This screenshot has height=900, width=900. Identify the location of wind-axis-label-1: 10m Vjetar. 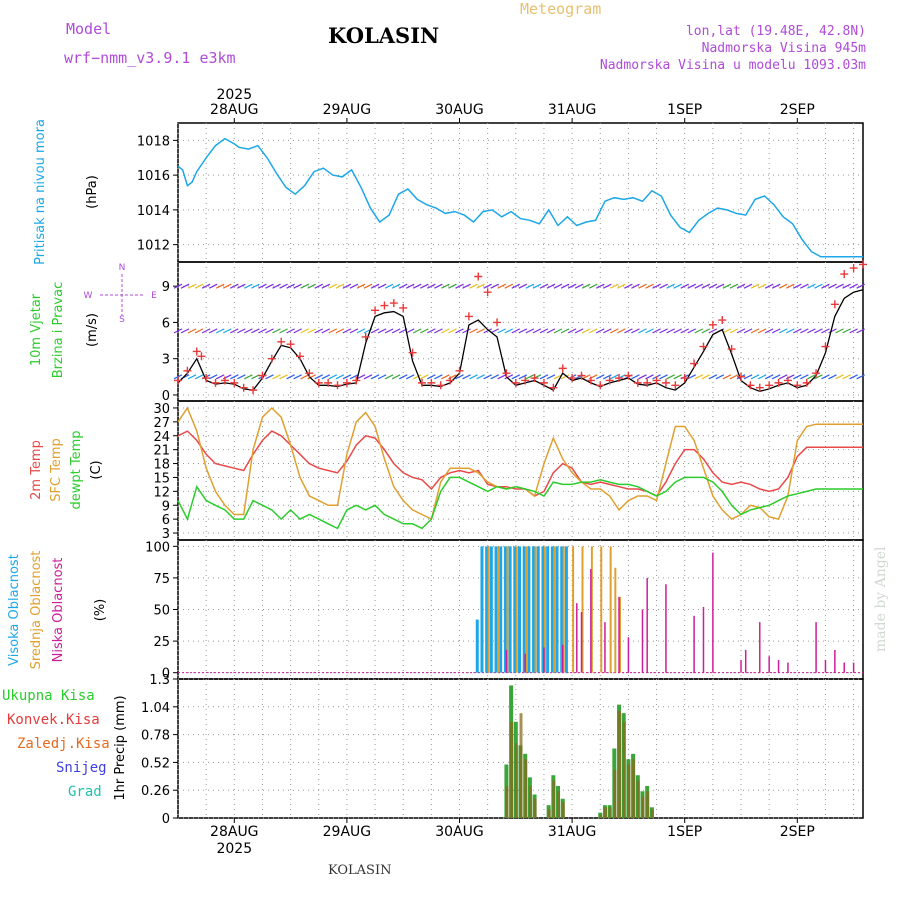
(36, 329).